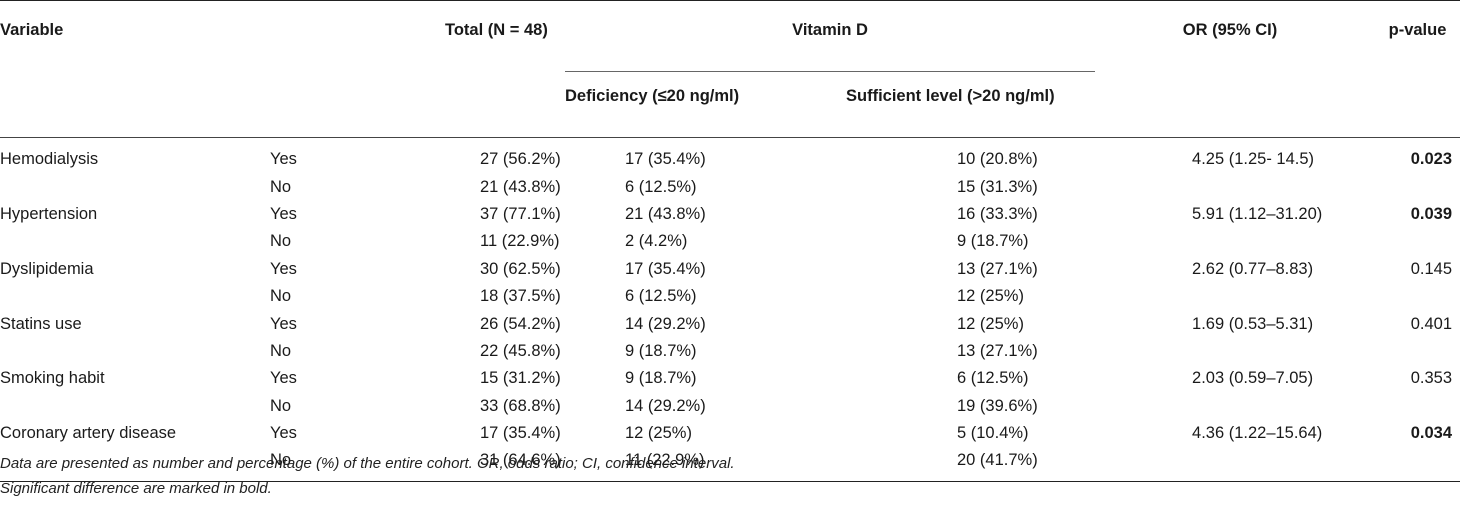 This screenshot has width=1460, height=509. Describe the element at coordinates (1431, 268) in the screenshot. I see `cell-p: 0.145` at that location.